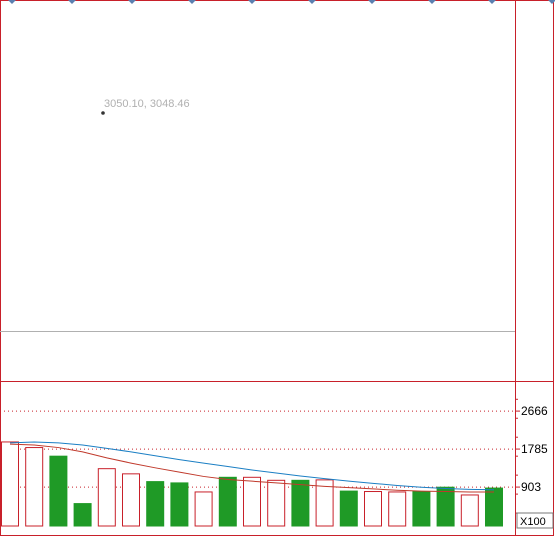 The image size is (555, 542). Describe the element at coordinates (103, 113) in the screenshot. I see `mid-marker-dot` at that location.